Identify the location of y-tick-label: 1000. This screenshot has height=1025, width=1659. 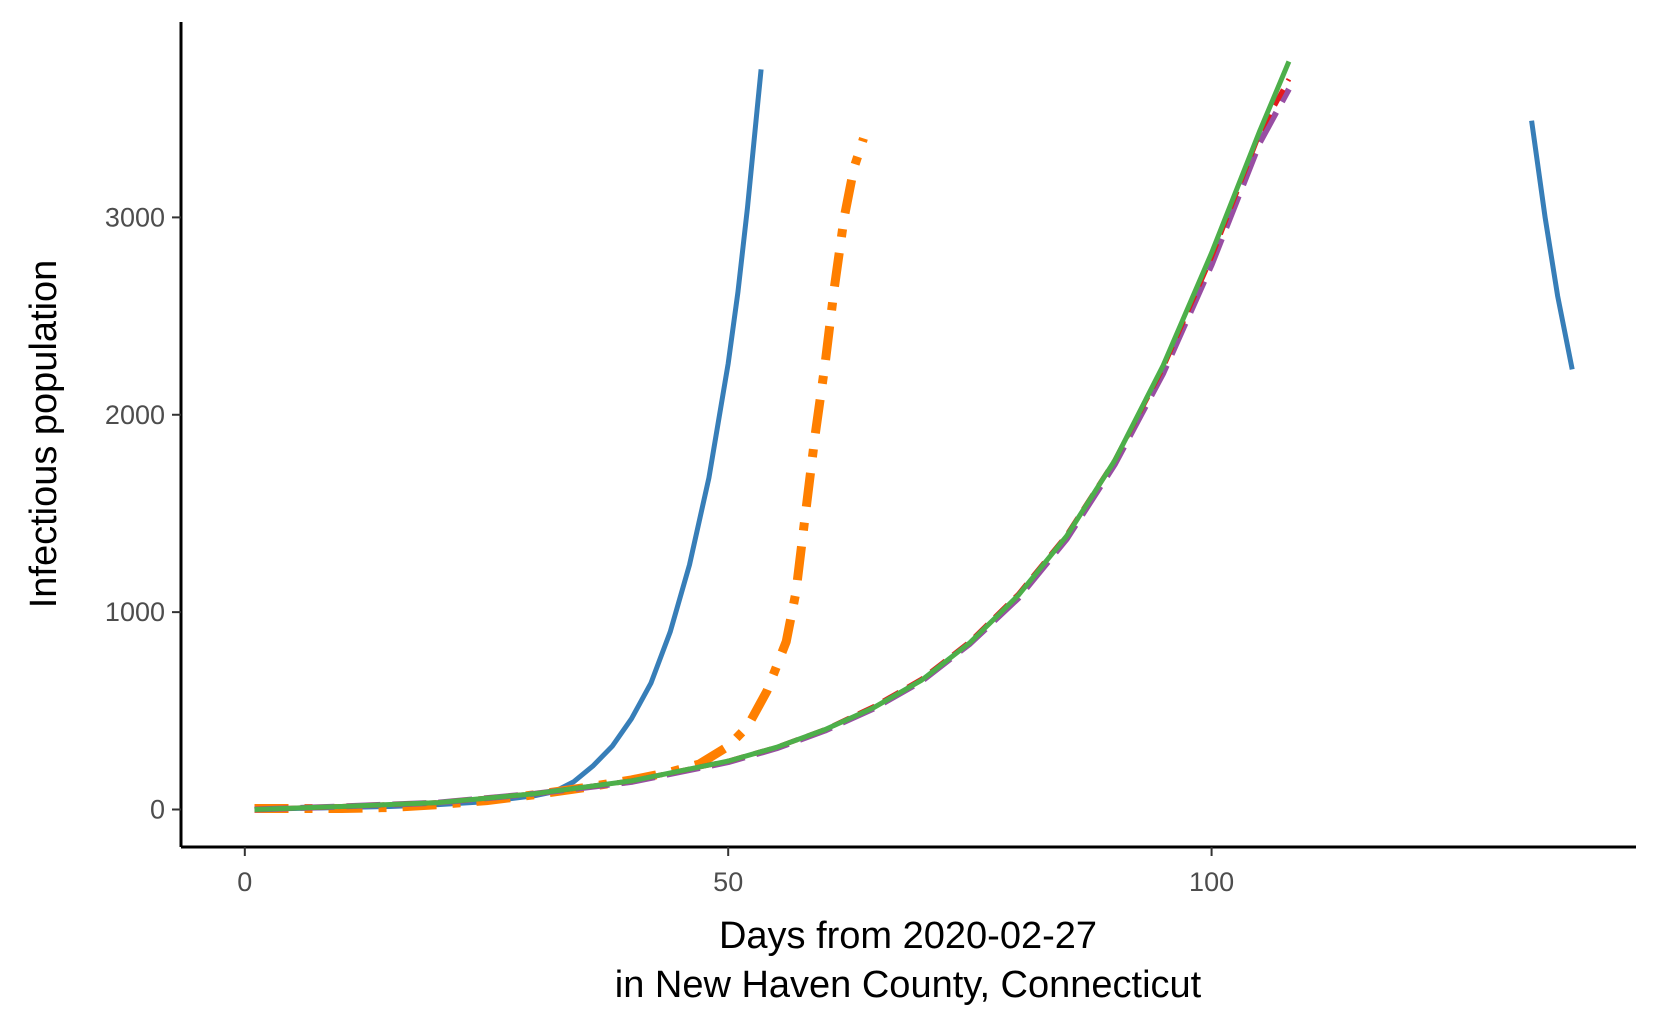
(135, 612).